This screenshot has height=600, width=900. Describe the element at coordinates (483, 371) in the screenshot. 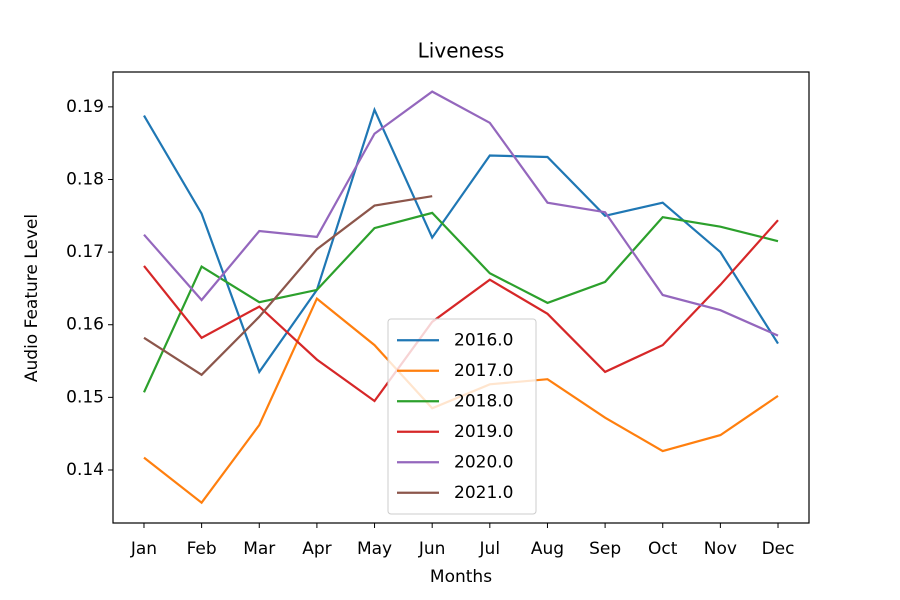

I see `legend-label: 2017.0` at that location.